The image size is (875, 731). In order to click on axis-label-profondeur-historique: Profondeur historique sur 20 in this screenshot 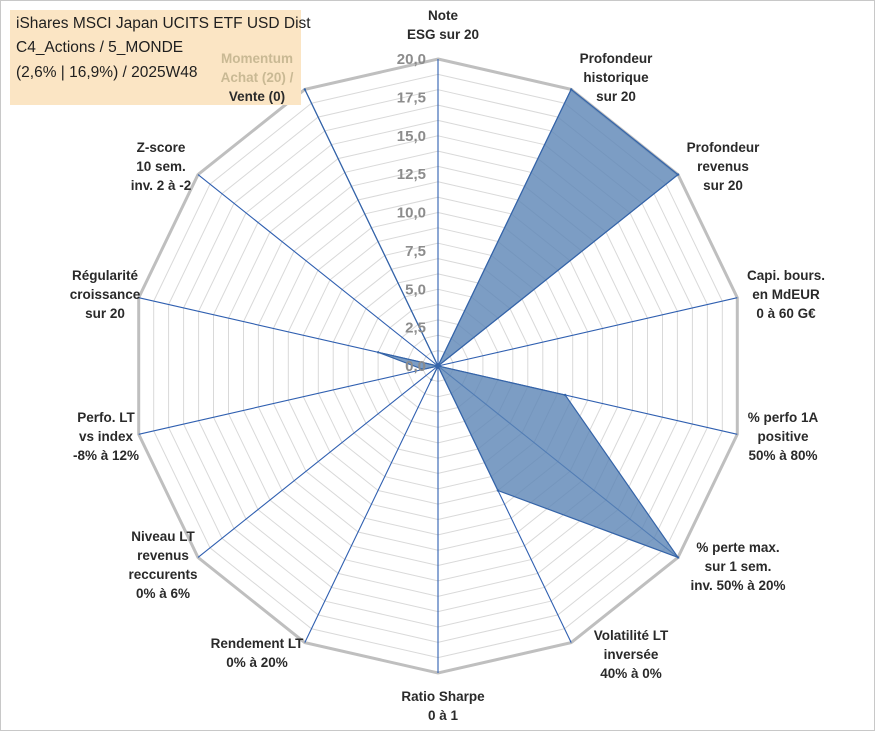, I will do `click(616, 77)`.